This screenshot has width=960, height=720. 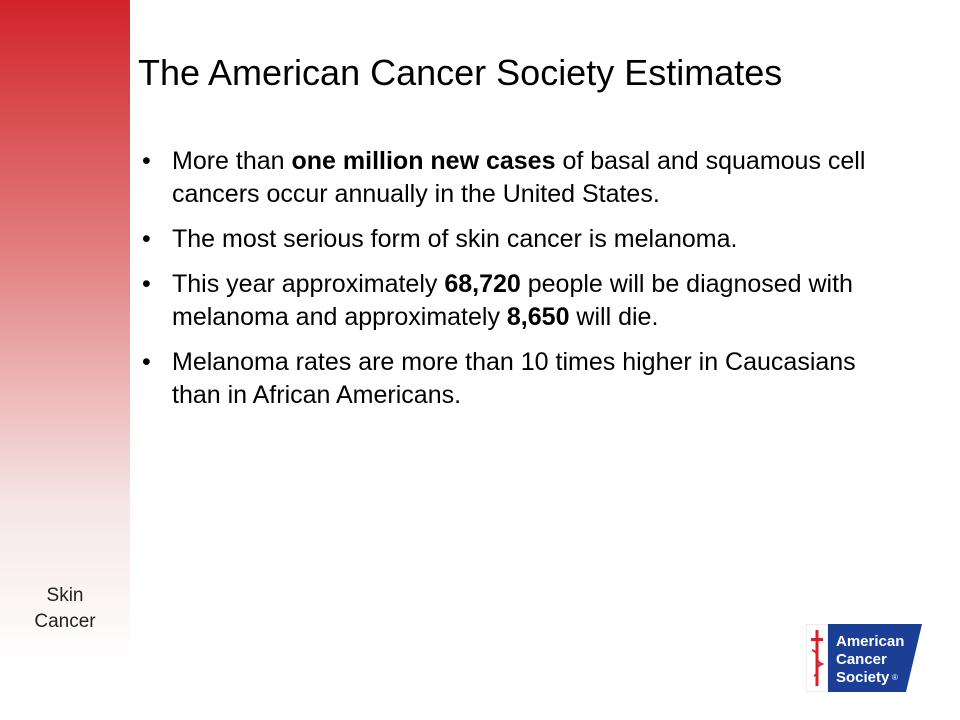 I want to click on logo-blue-panel, so click(x=875, y=658).